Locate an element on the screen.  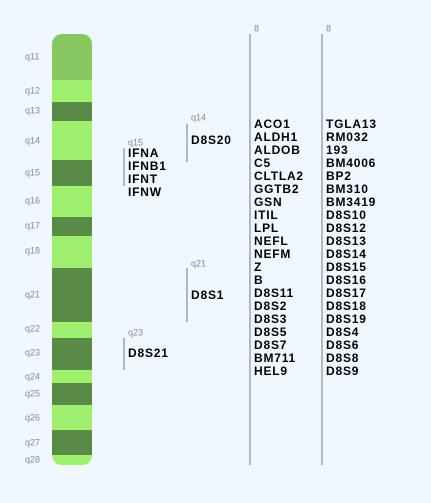
band-label: q26 is located at coordinates (32, 417).